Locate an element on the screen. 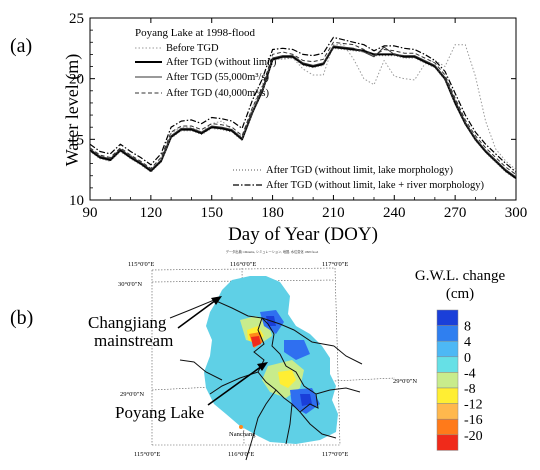  lat-label-29-left: 29°0'0"N is located at coordinates (132, 394).